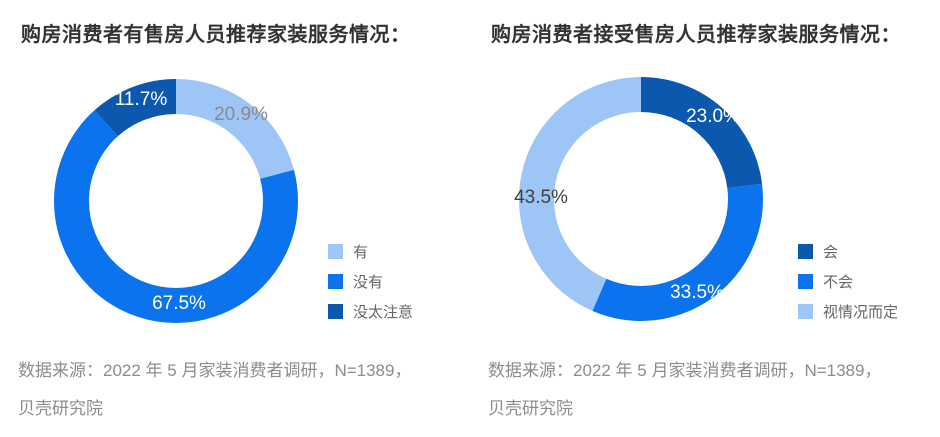 Image resolution: width=940 pixels, height=437 pixels. What do you see at coordinates (370, 251) in the screenshot?
I see `legend-item: 有` at bounding box center [370, 251].